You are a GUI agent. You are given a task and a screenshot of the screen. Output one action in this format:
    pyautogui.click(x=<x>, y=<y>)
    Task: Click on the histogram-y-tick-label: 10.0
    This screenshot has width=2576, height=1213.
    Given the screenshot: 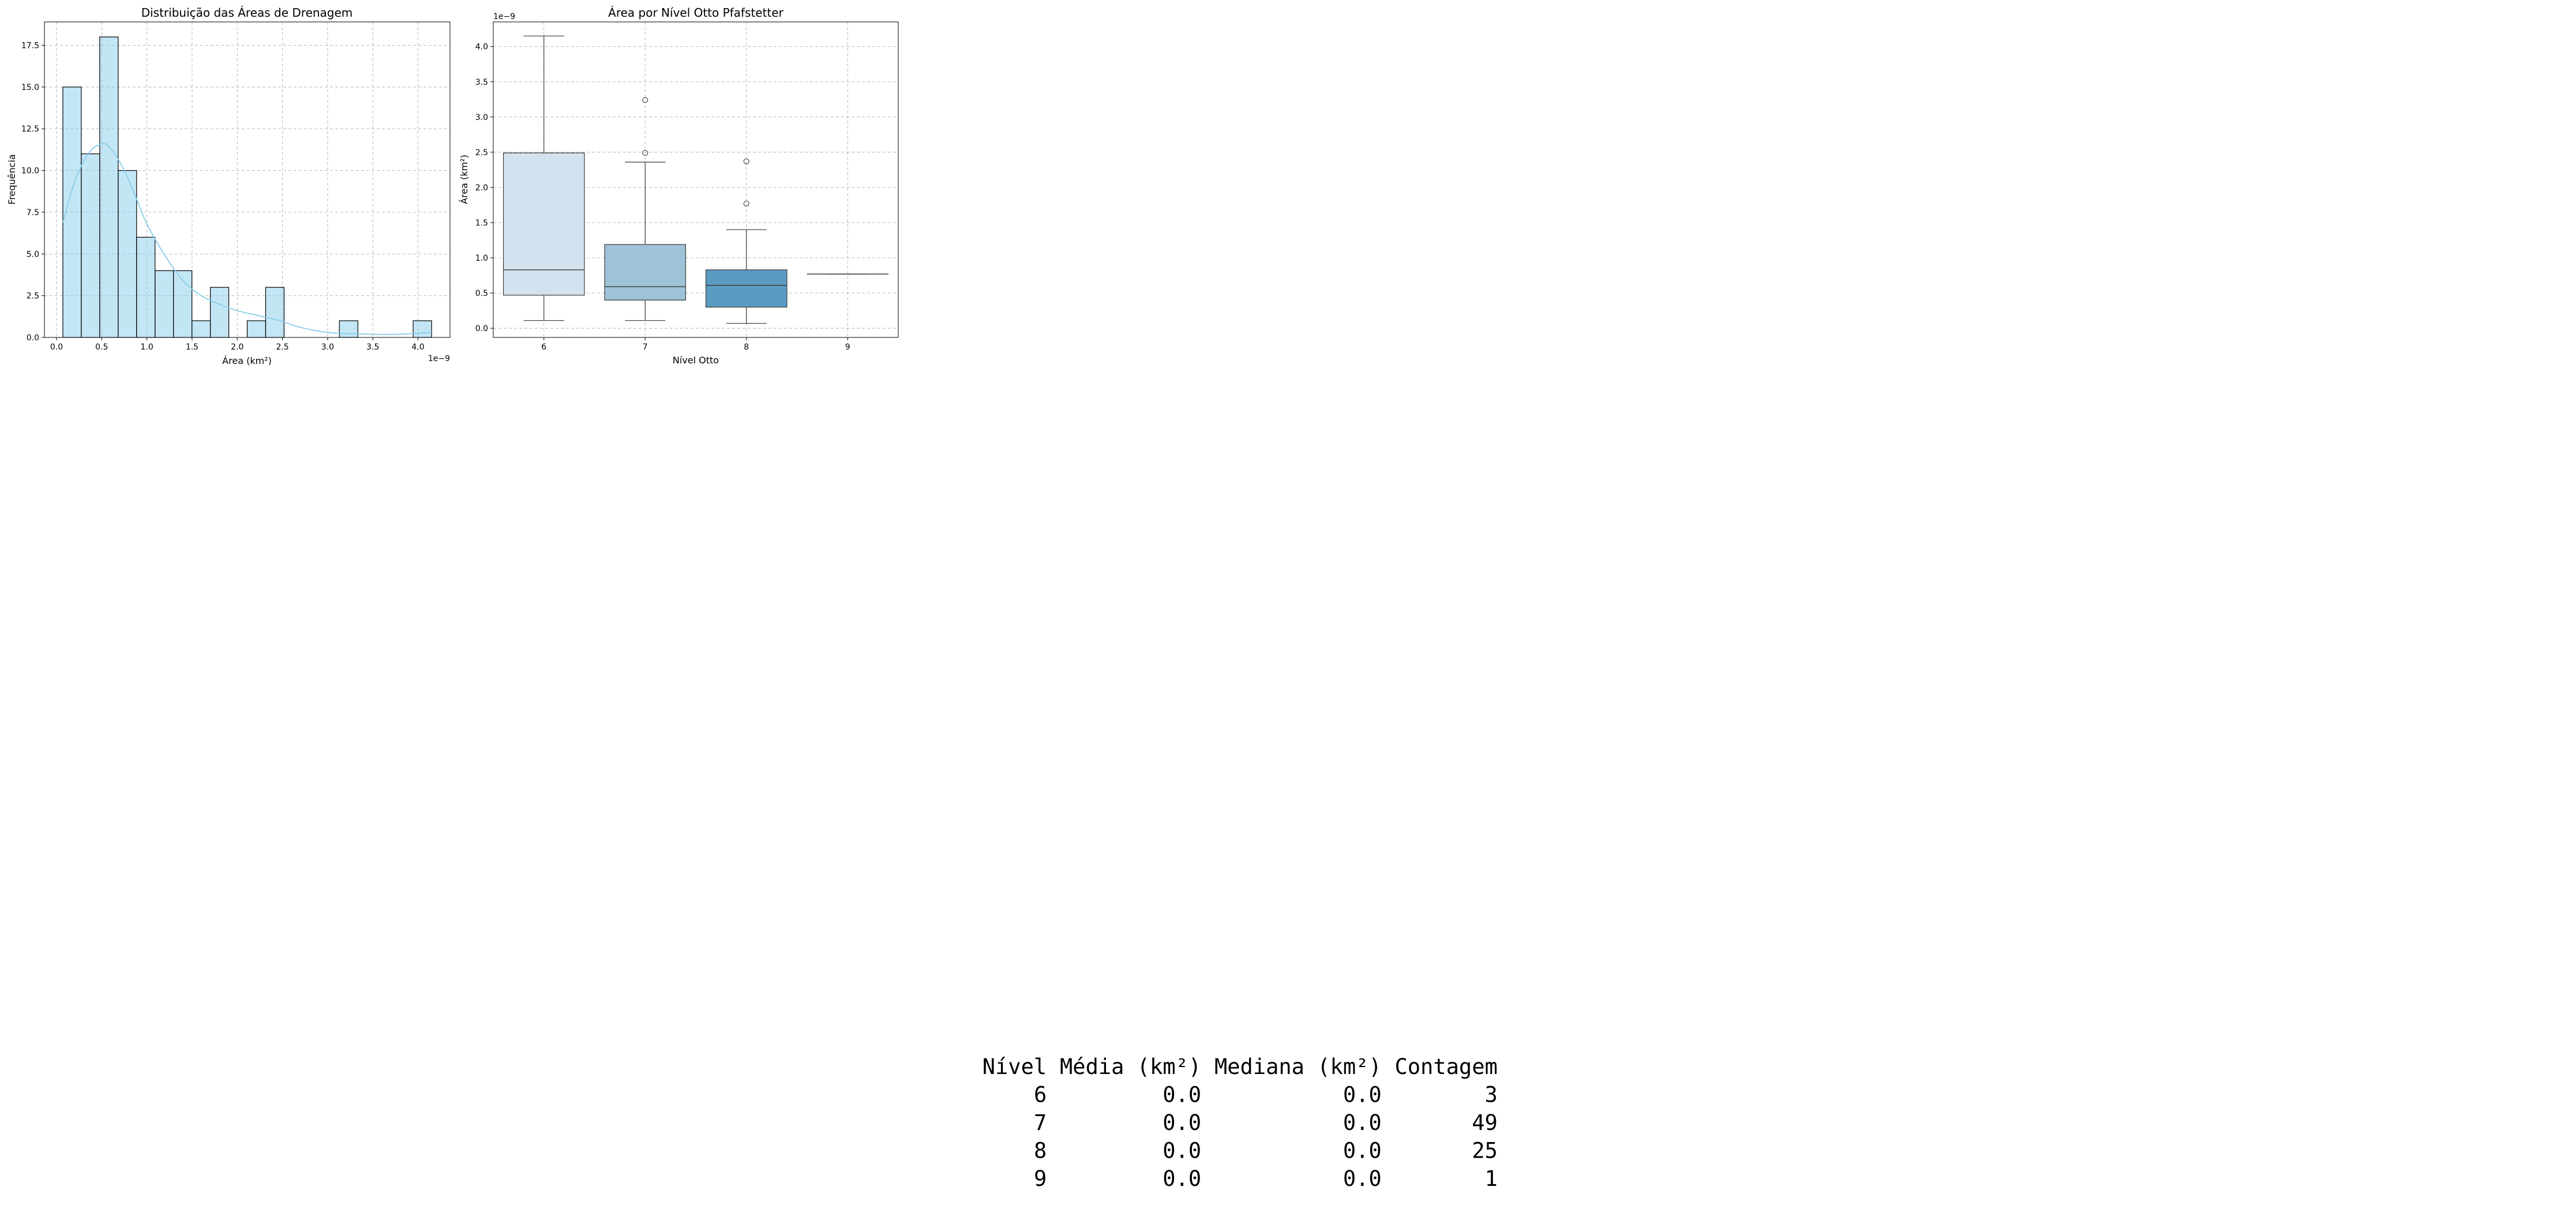 What is the action you would take?
    pyautogui.click(x=30, y=171)
    